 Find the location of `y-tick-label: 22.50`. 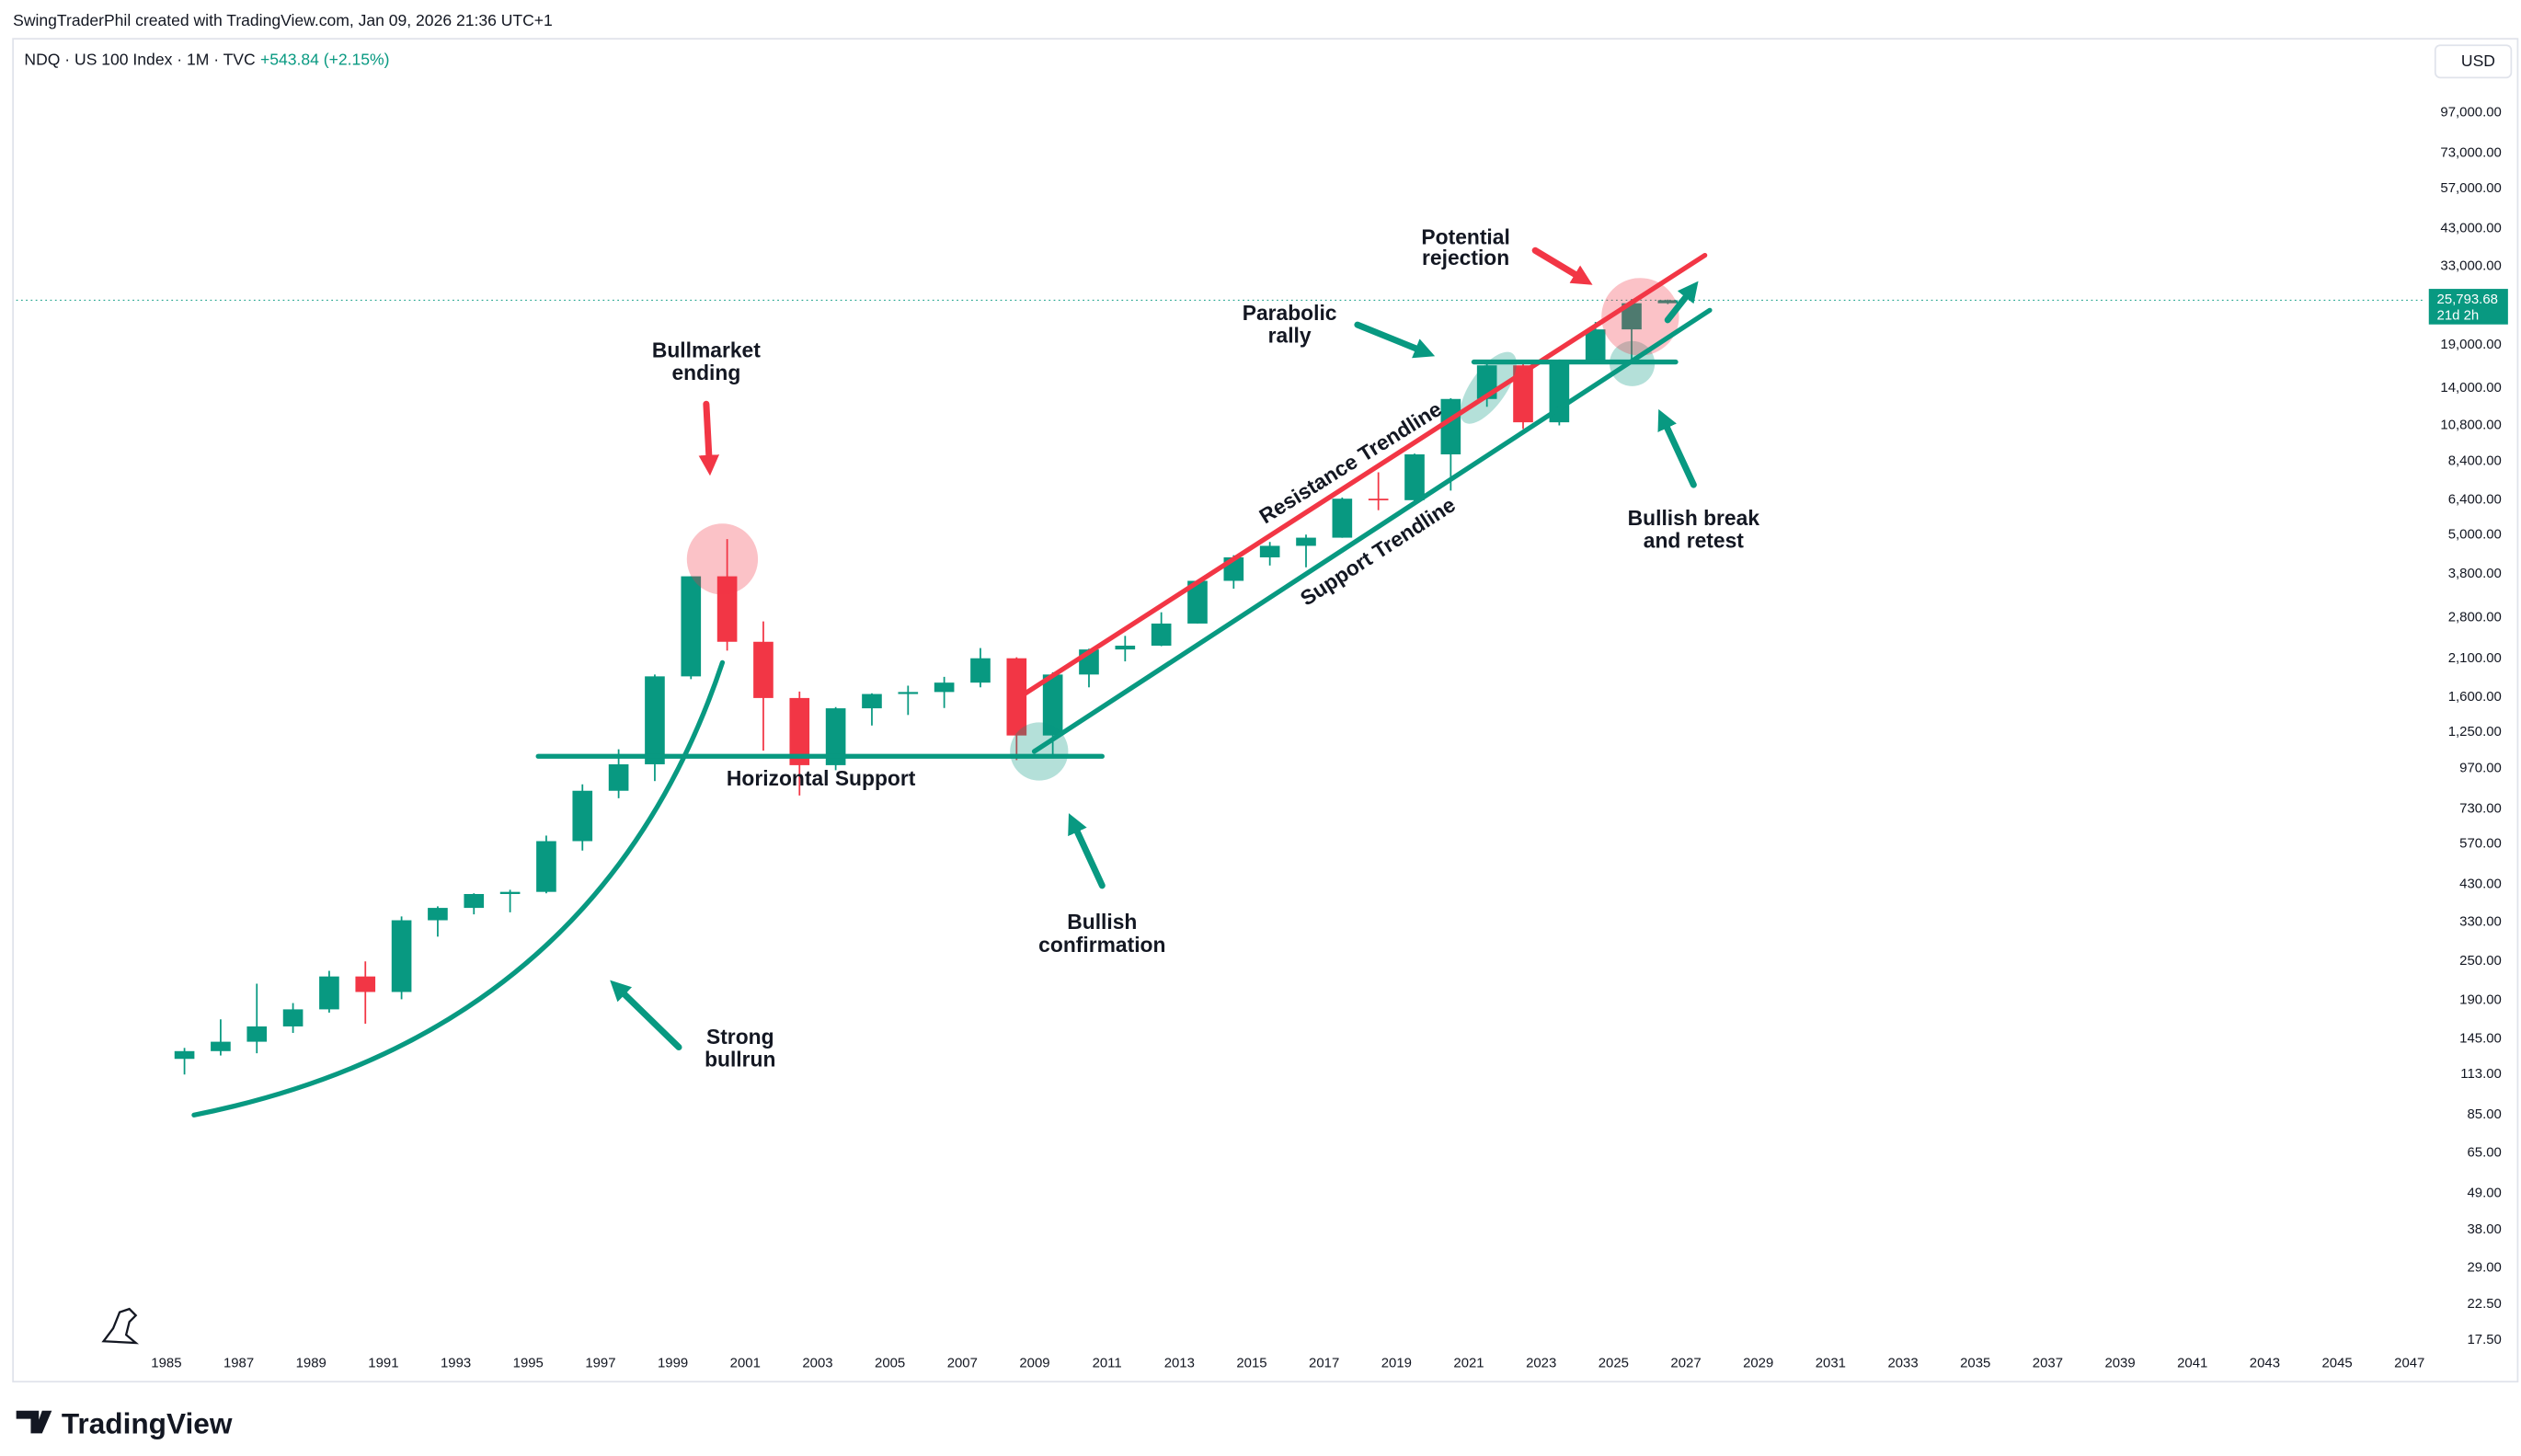

y-tick-label: 22.50 is located at coordinates (2484, 1304).